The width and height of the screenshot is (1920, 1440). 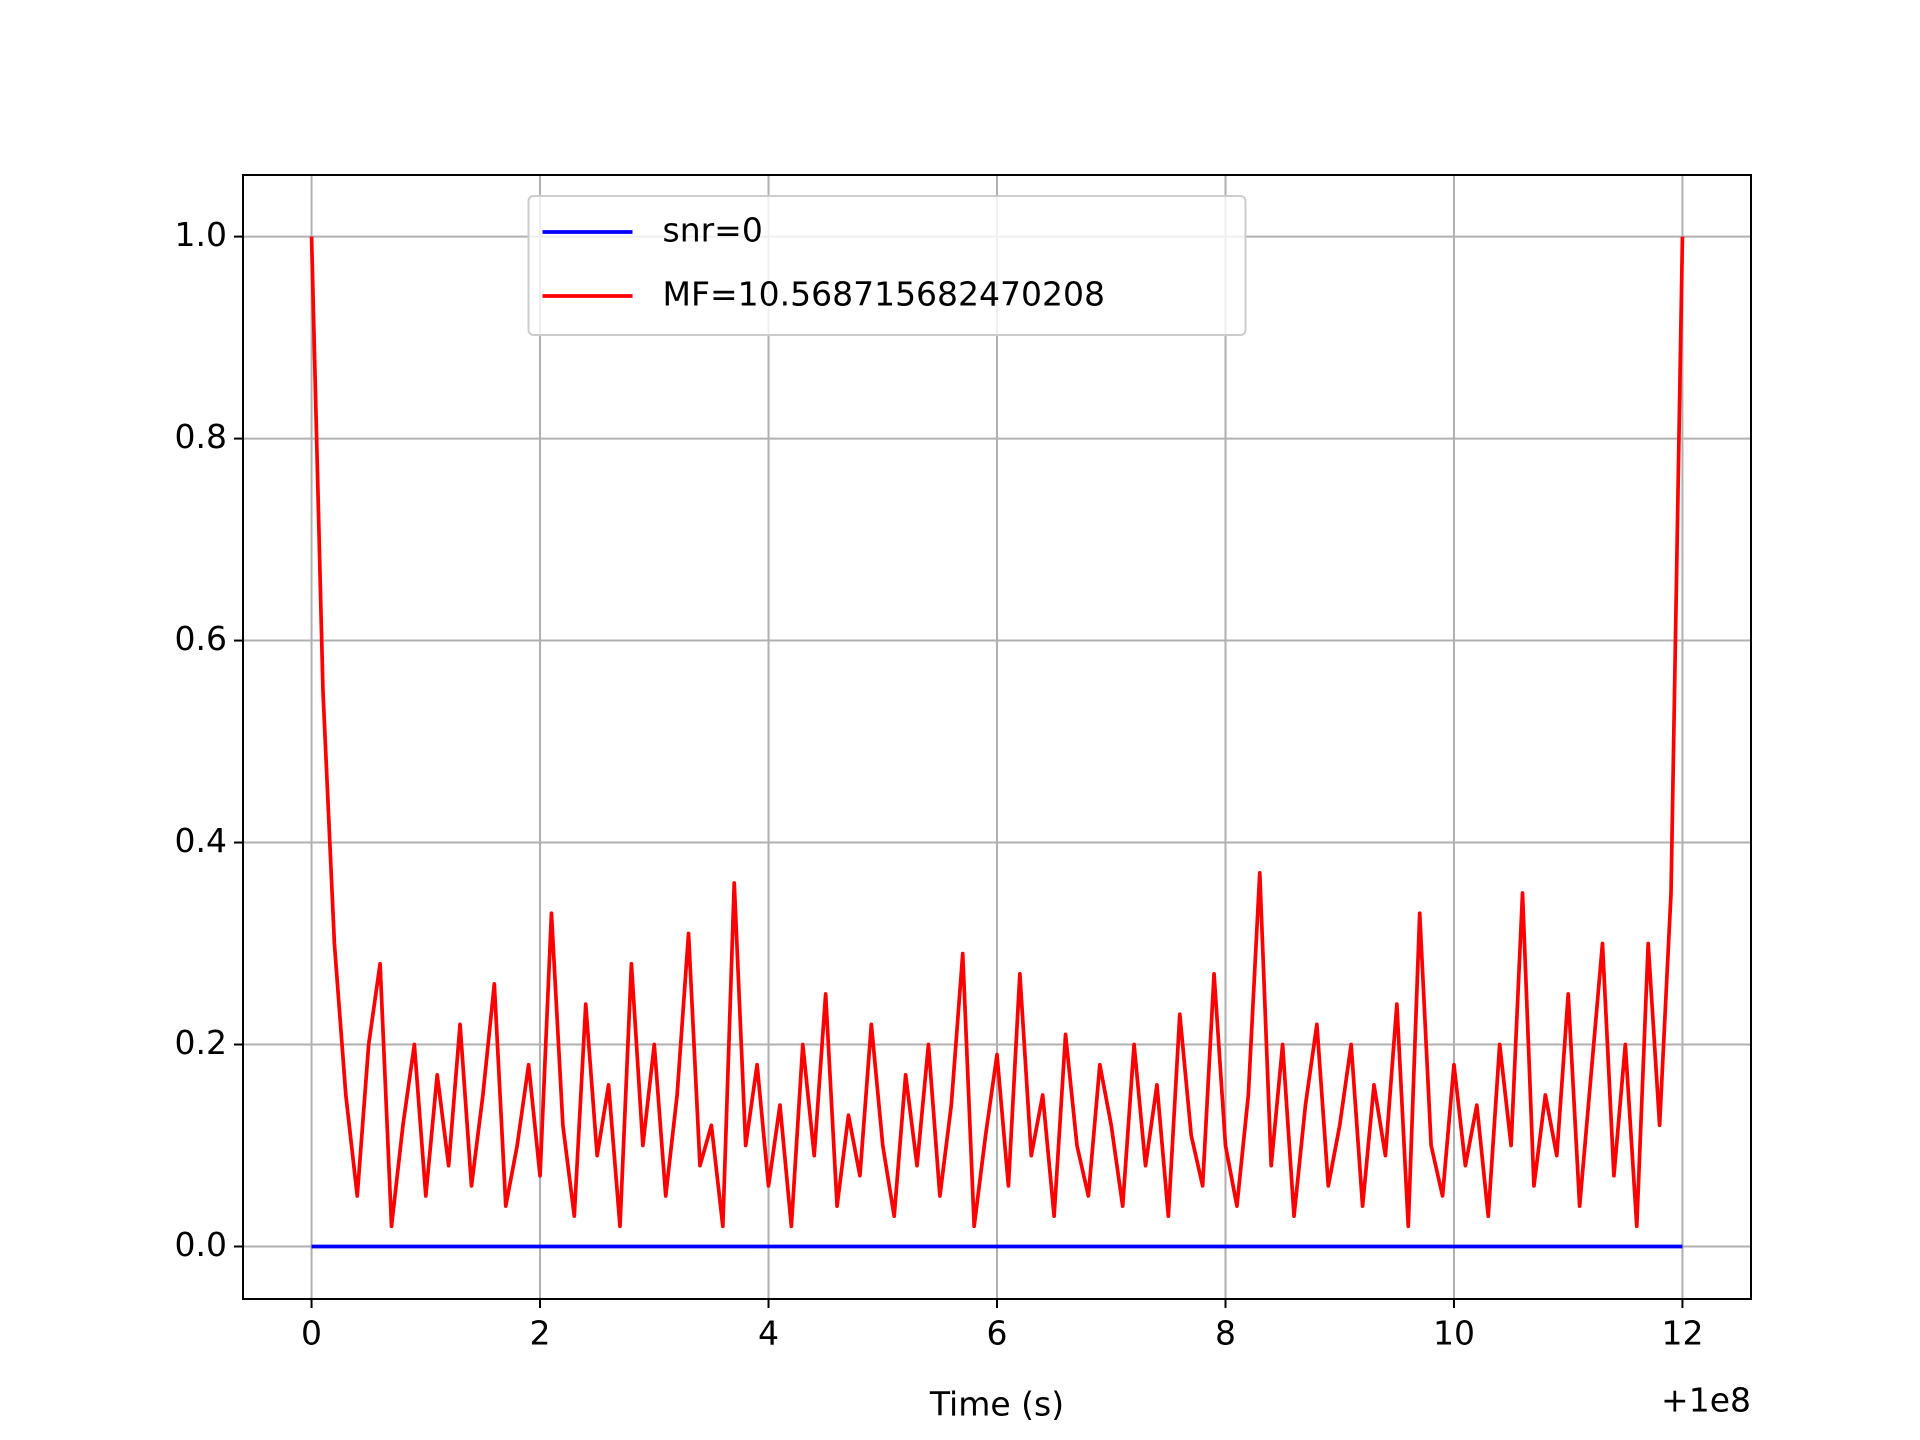 I want to click on x-axis-label: Time (s), so click(x=996, y=1404).